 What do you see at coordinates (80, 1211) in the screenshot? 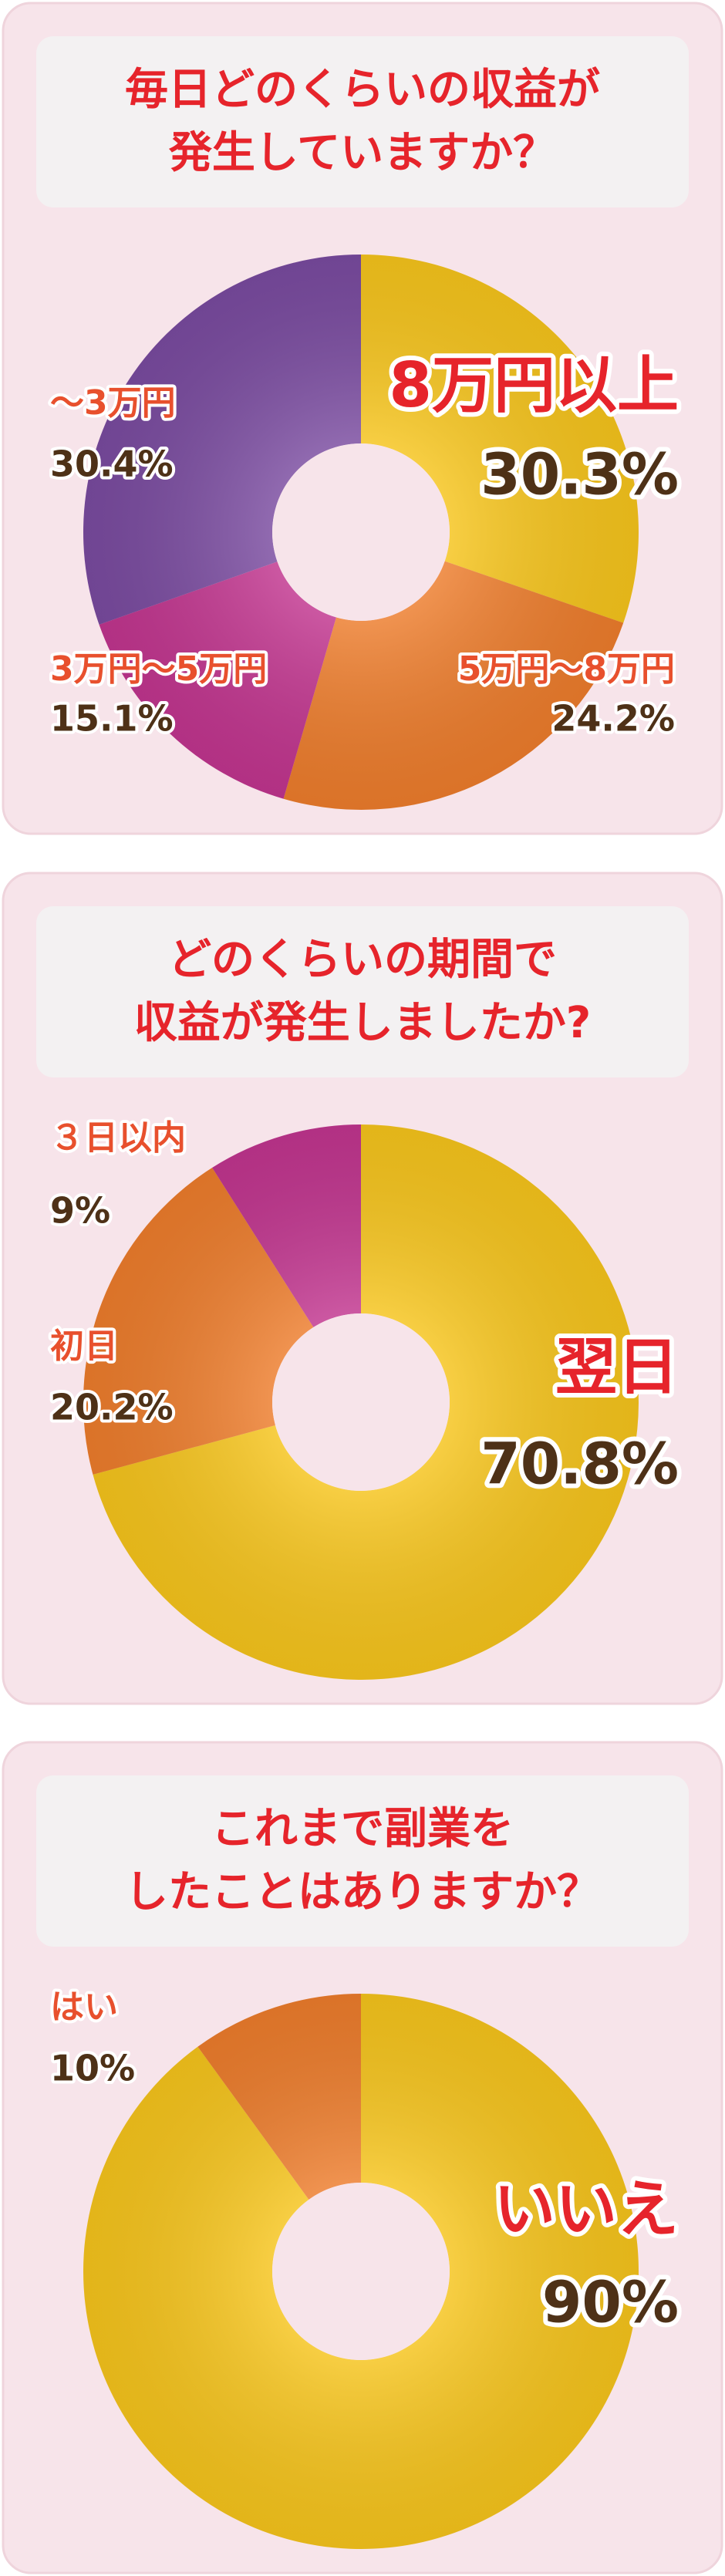
I see `slice-value-label: 9%` at bounding box center [80, 1211].